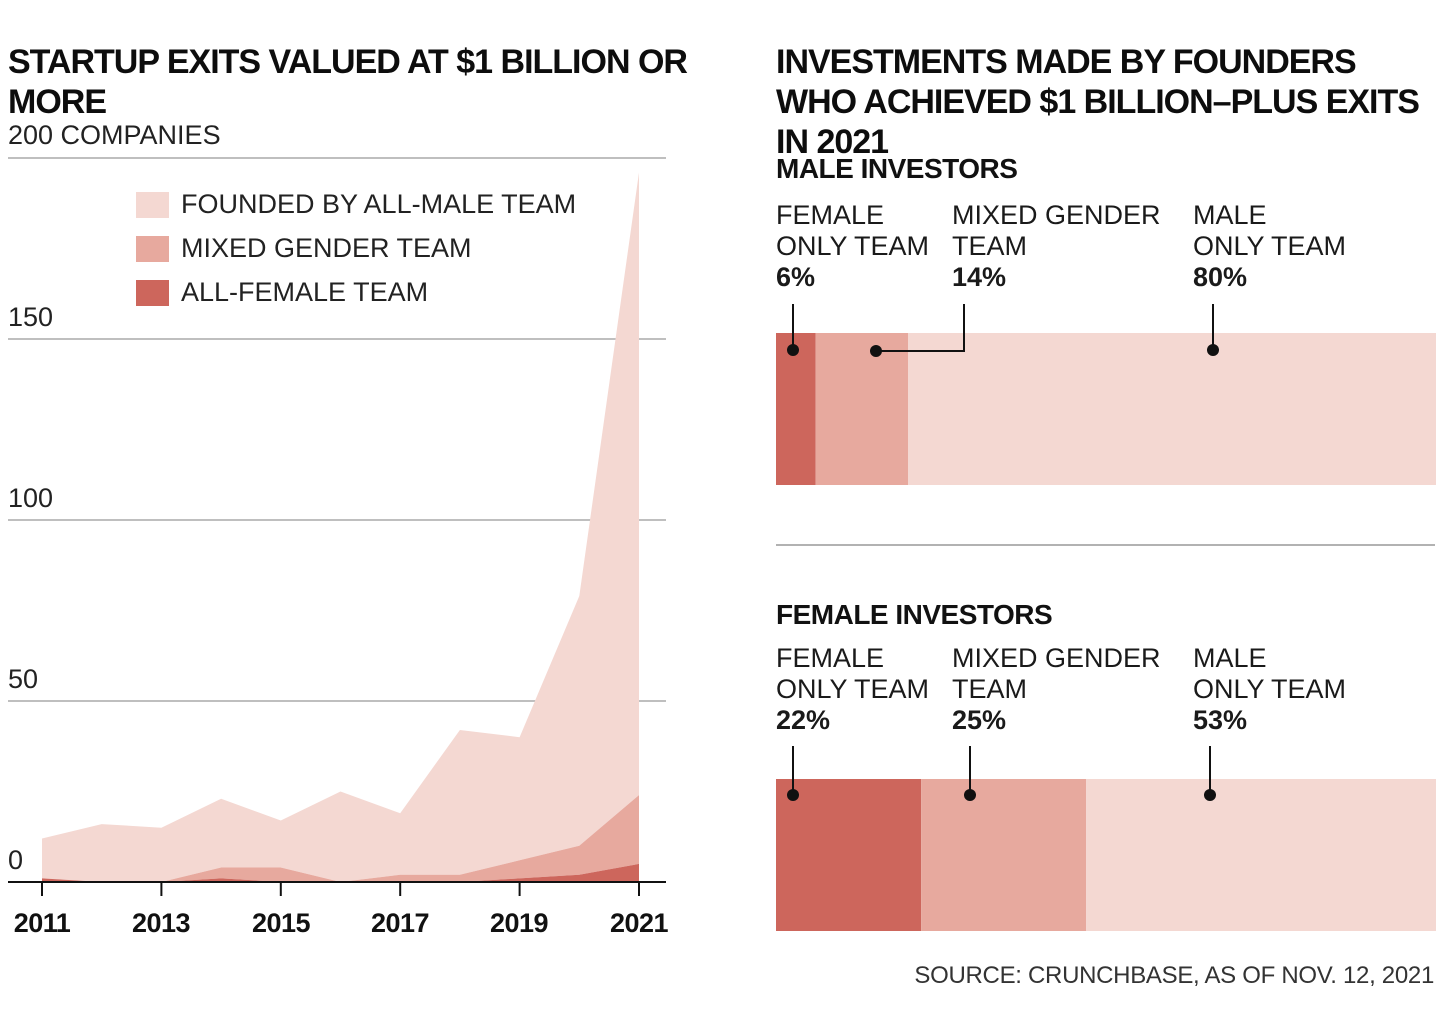 Image resolution: width=1440 pixels, height=1023 pixels. I want to click on section-title-female-investors: FEMALE INVESTORS, so click(914, 614).